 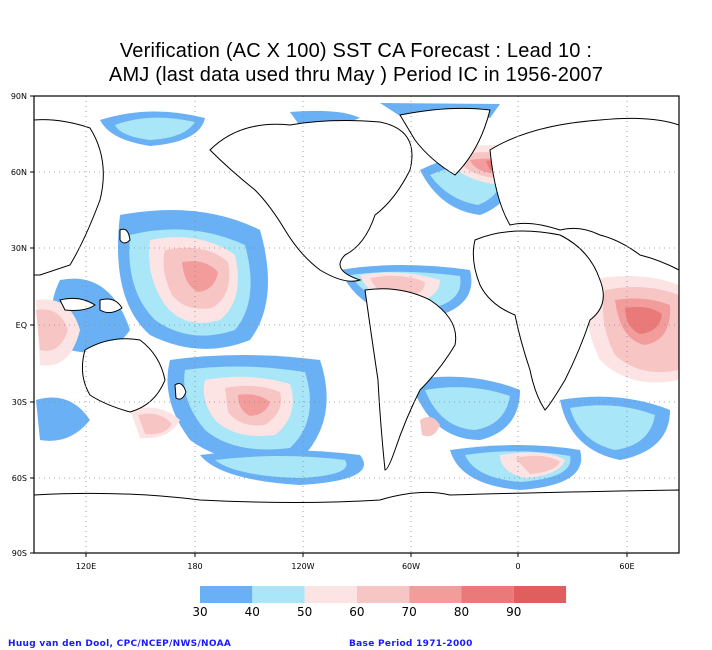 What do you see at coordinates (304, 612) in the screenshot?
I see `colorbar-label: 50` at bounding box center [304, 612].